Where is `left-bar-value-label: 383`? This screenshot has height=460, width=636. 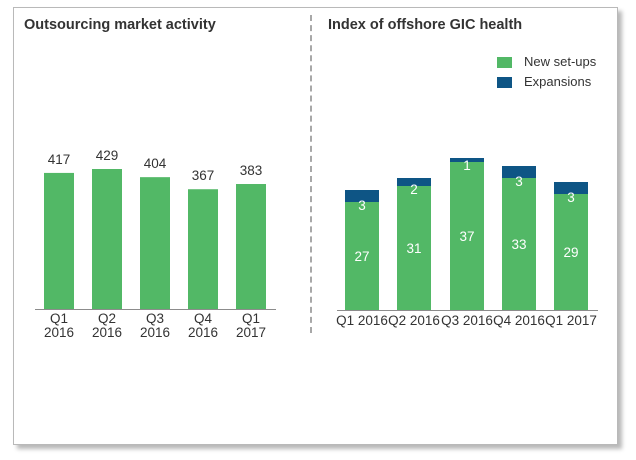
left-bar-value-label: 383 is located at coordinates (251, 170).